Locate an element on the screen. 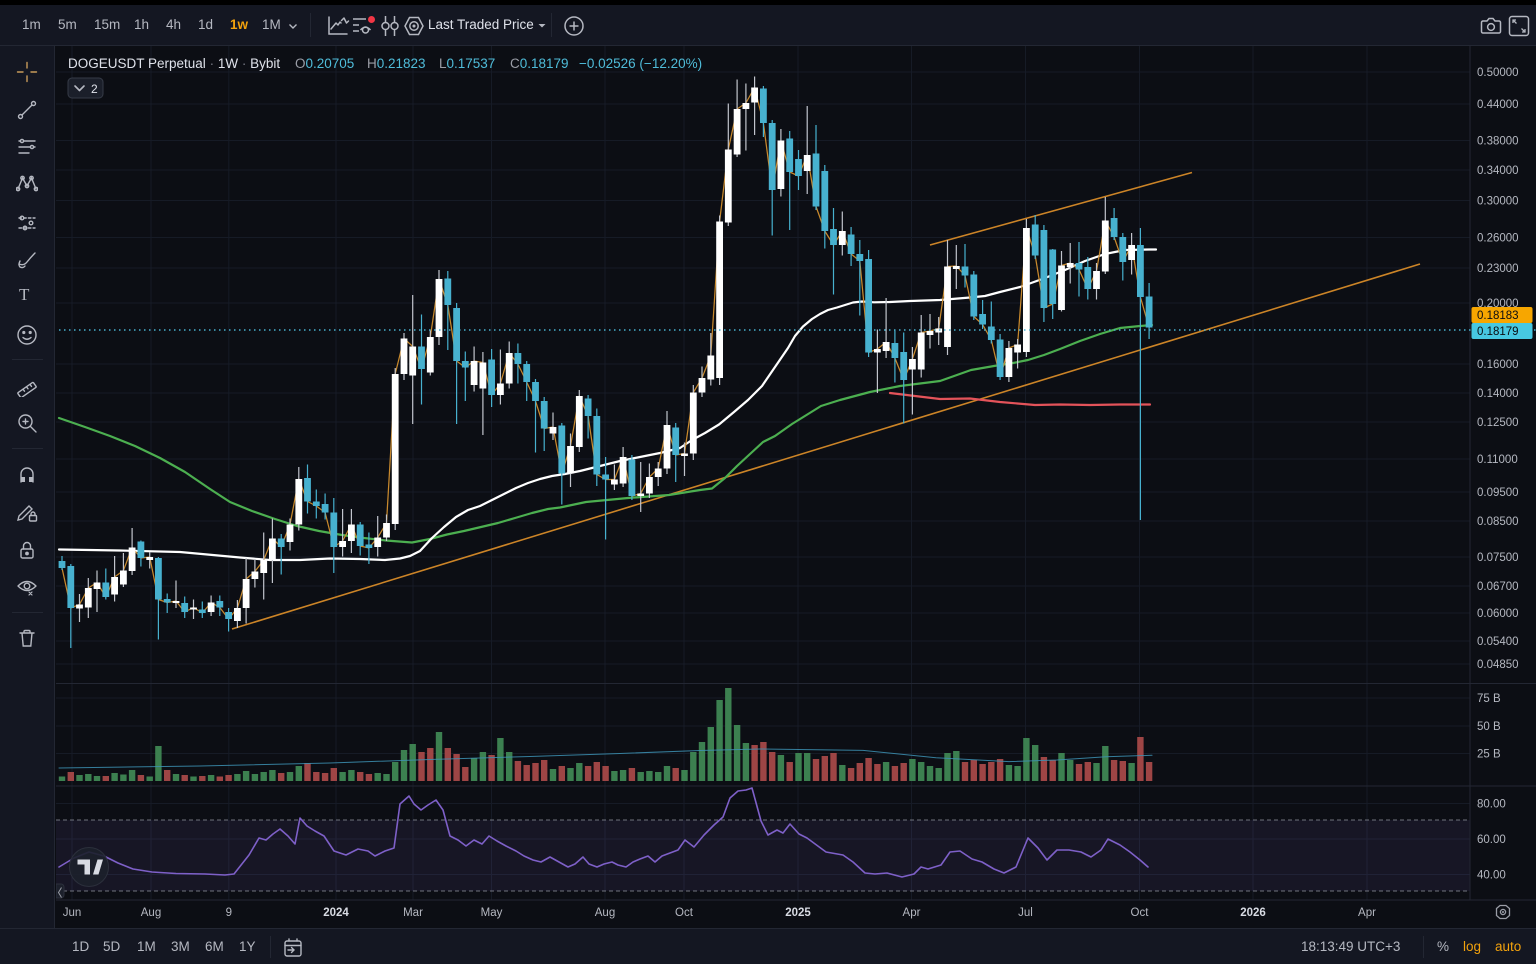 This screenshot has width=1536, height=964. svg-text: 60.00 is located at coordinates (1491, 840).